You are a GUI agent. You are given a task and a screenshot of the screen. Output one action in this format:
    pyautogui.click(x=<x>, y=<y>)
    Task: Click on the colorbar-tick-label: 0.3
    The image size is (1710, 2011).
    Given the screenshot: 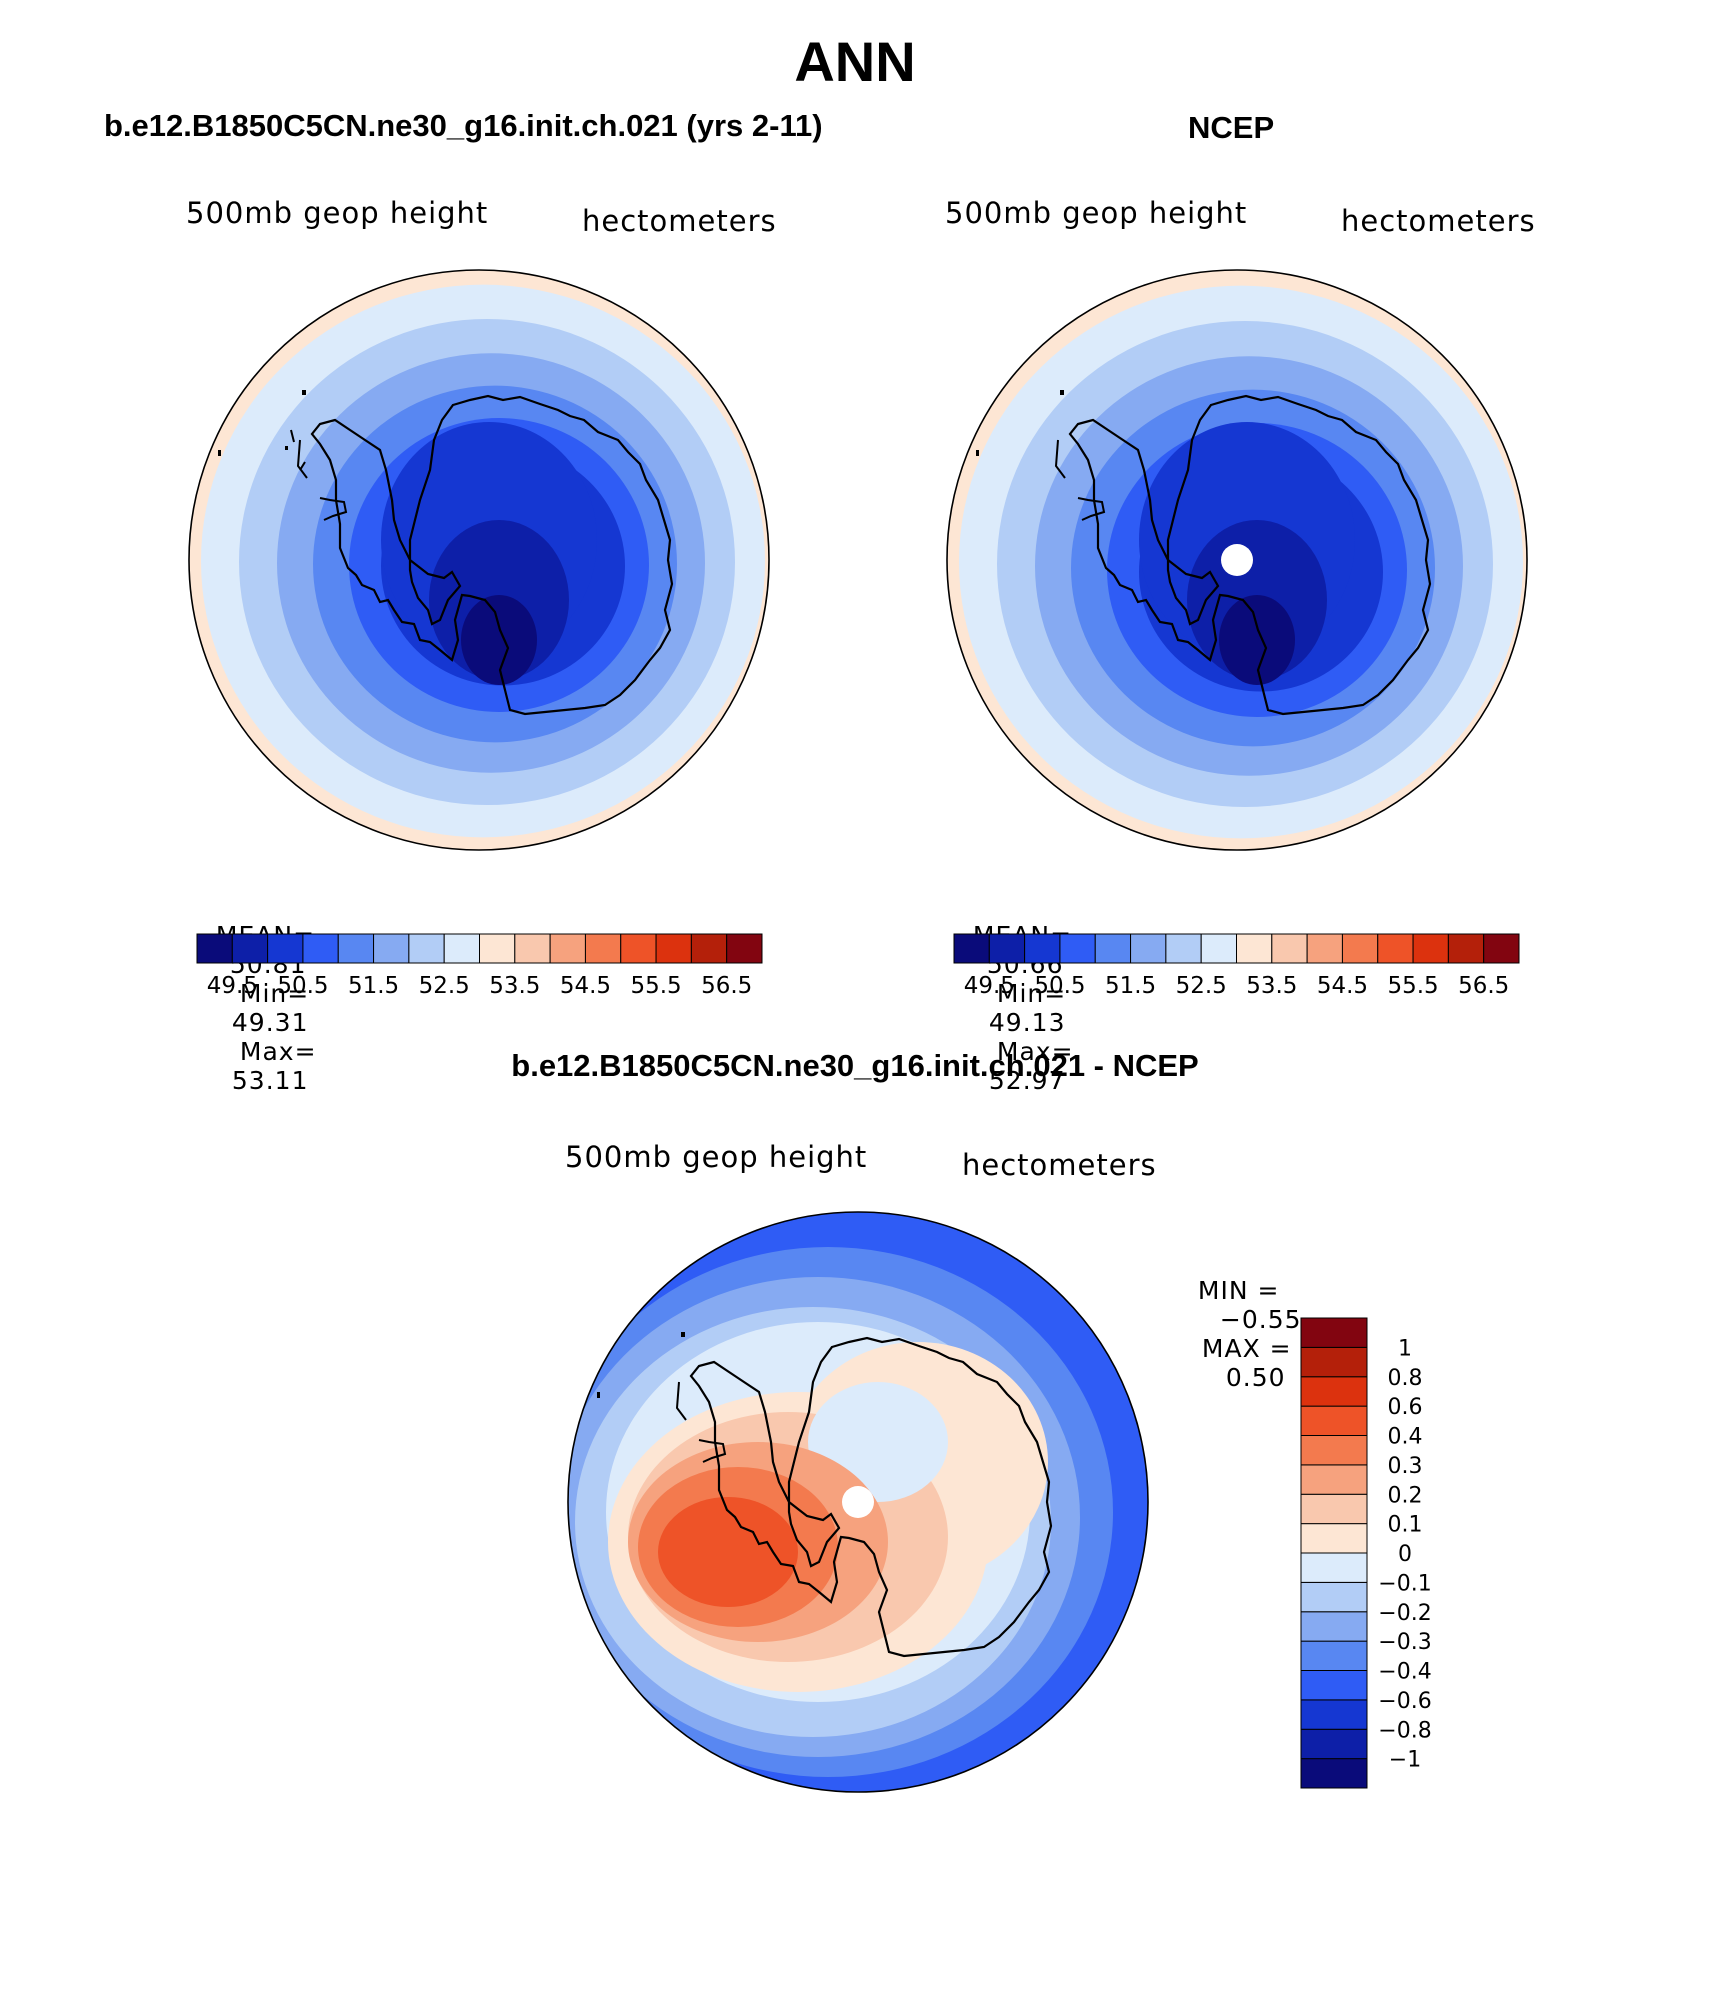 What is the action you would take?
    pyautogui.click(x=1405, y=1466)
    